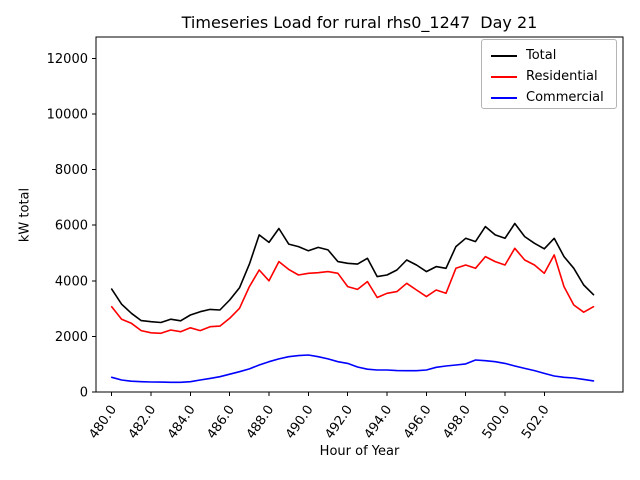 This screenshot has width=640, height=480. What do you see at coordinates (379, 422) in the screenshot?
I see `x-tick-label: 494.0` at bounding box center [379, 422].